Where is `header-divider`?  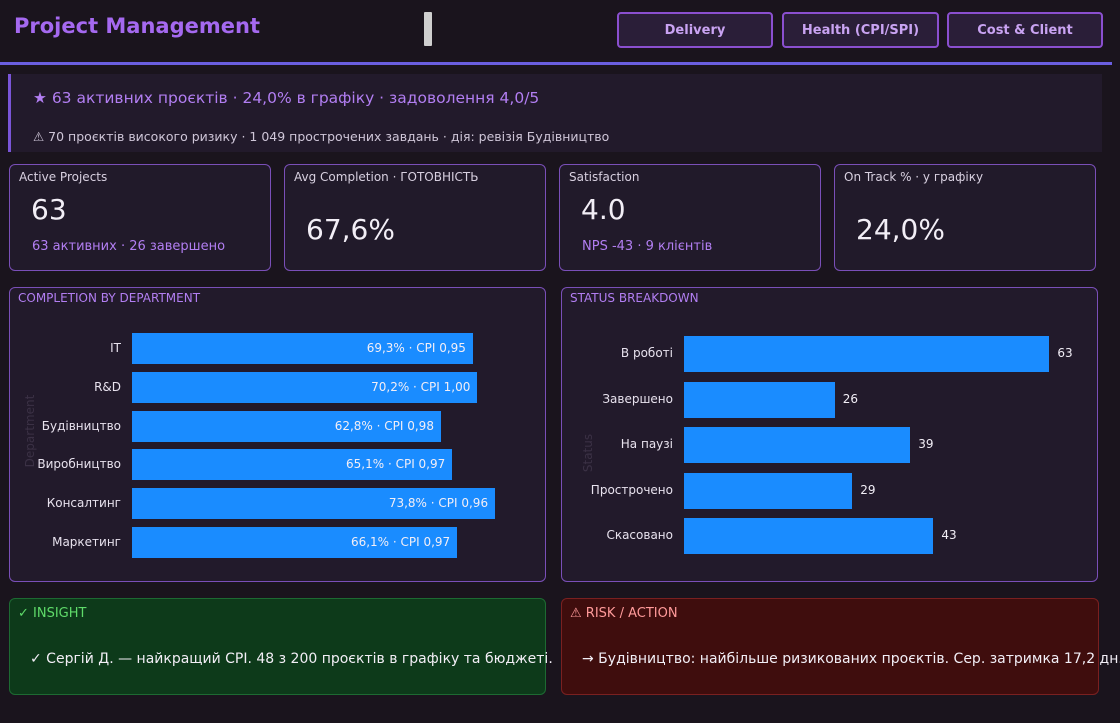 header-divider is located at coordinates (556, 63).